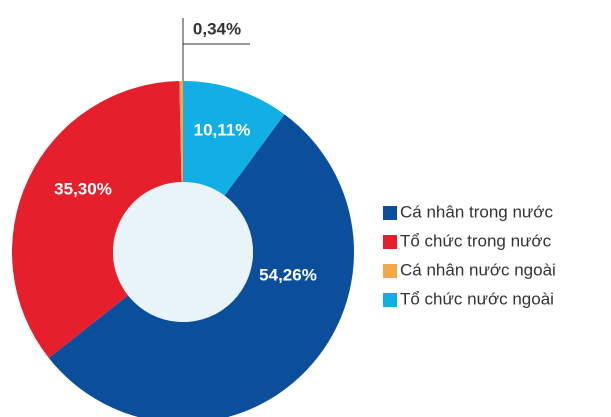 The height and width of the screenshot is (417, 611). Describe the element at coordinates (222, 129) in the screenshot. I see `value-label: 10,11%` at that location.